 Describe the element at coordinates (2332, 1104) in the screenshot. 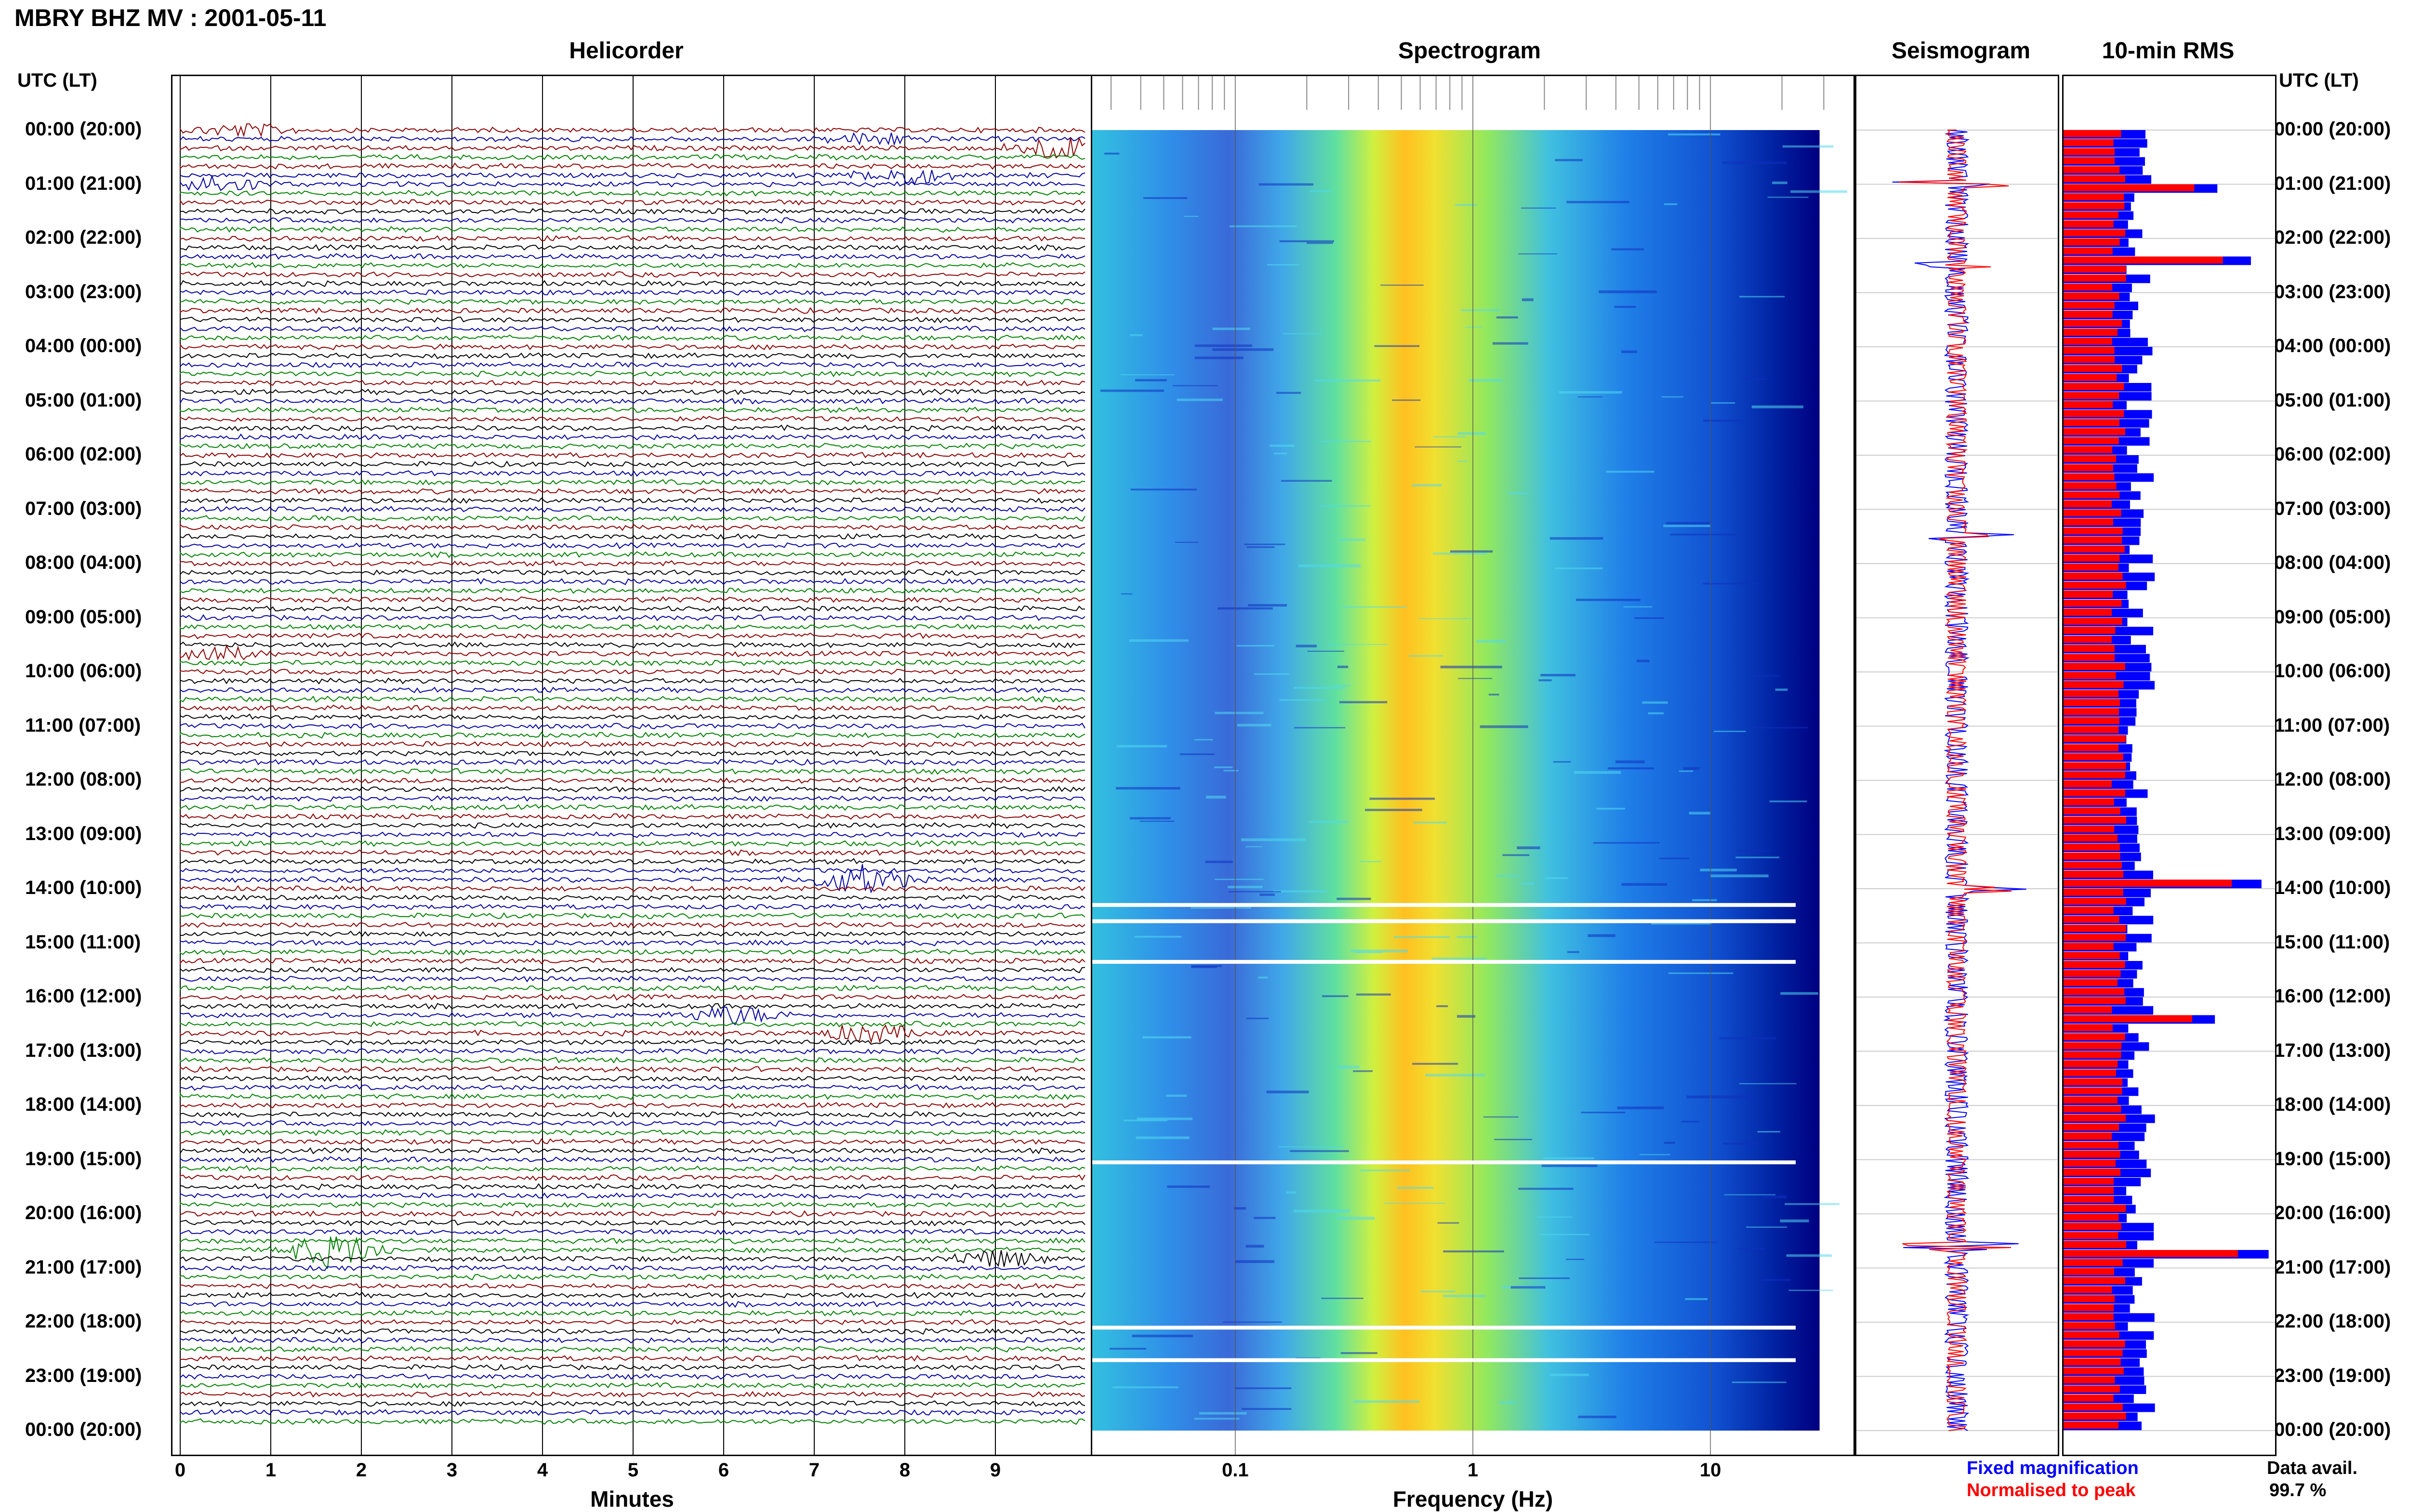

I see `time-label-right: 18:00 (14:00)` at that location.